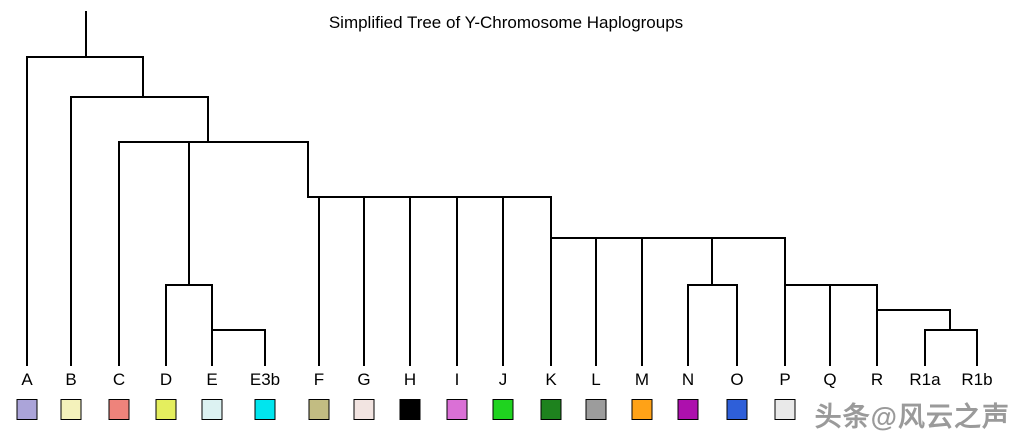 This screenshot has width=1012, height=440. What do you see at coordinates (977, 379) in the screenshot?
I see `leaf-label-R1b: R1b` at bounding box center [977, 379].